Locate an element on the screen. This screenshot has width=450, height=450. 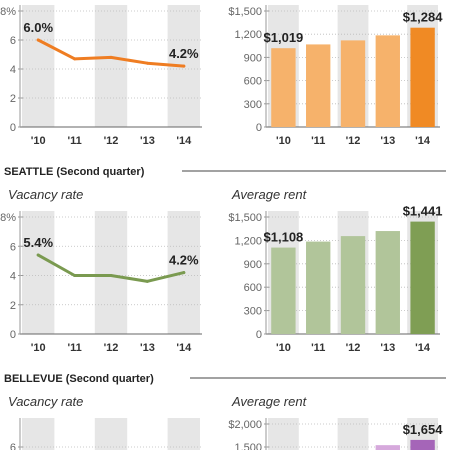
chart-panel-5: 1,500 $2,000 $1,654 is located at coordinates (335, 434).